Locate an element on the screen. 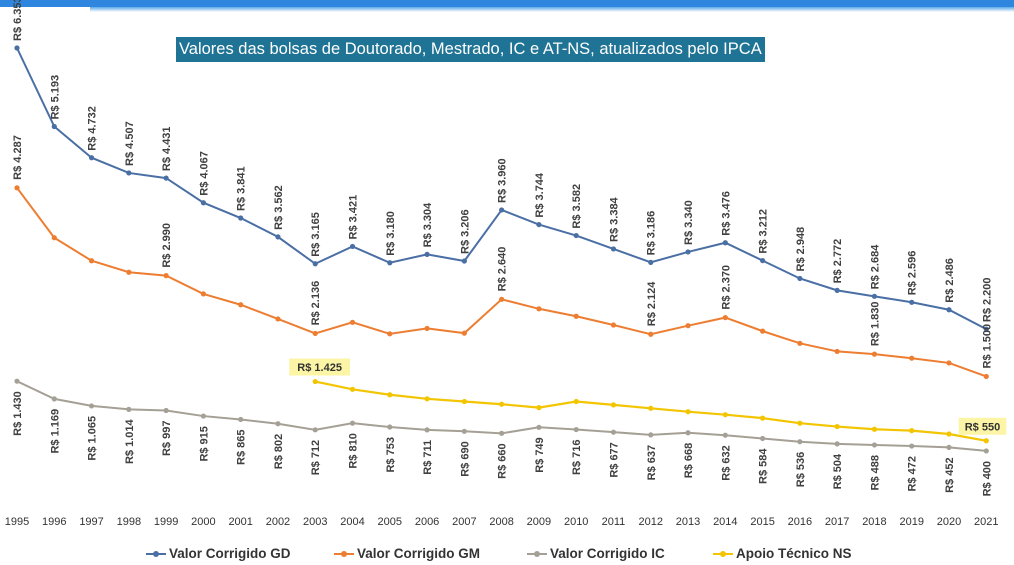  x-tick-label: 2001 is located at coordinates (240, 522).